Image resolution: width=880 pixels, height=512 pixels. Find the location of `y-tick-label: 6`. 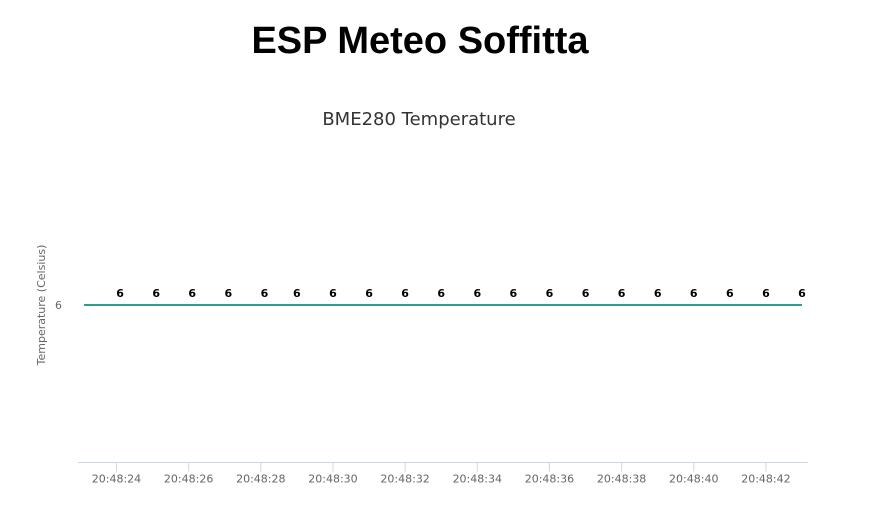

y-tick-label: 6 is located at coordinates (58, 305).